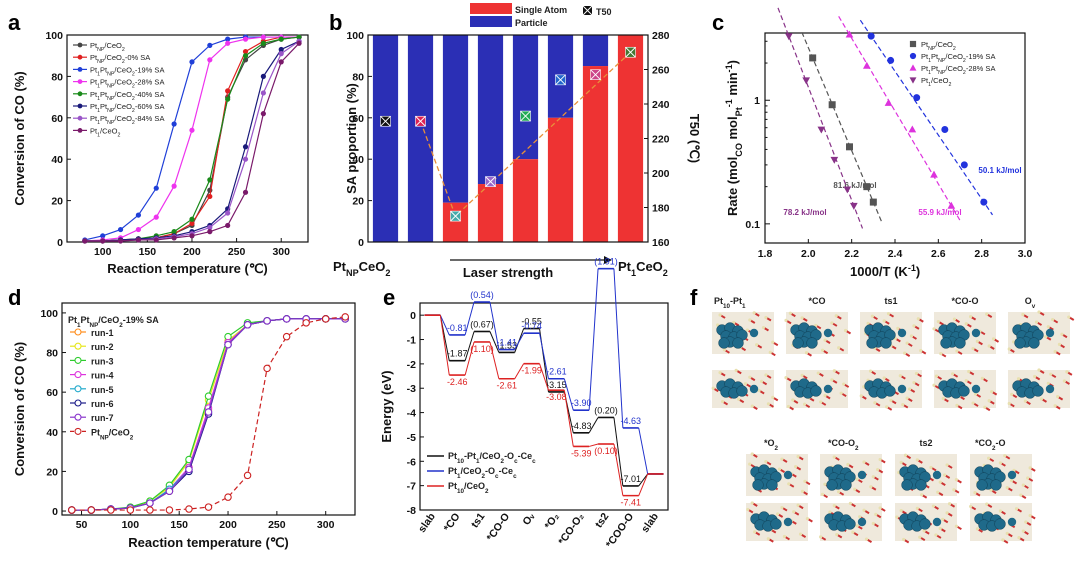  What do you see at coordinates (82, 525) in the screenshot?
I see `x-tick-label: 50` at bounding box center [82, 525].